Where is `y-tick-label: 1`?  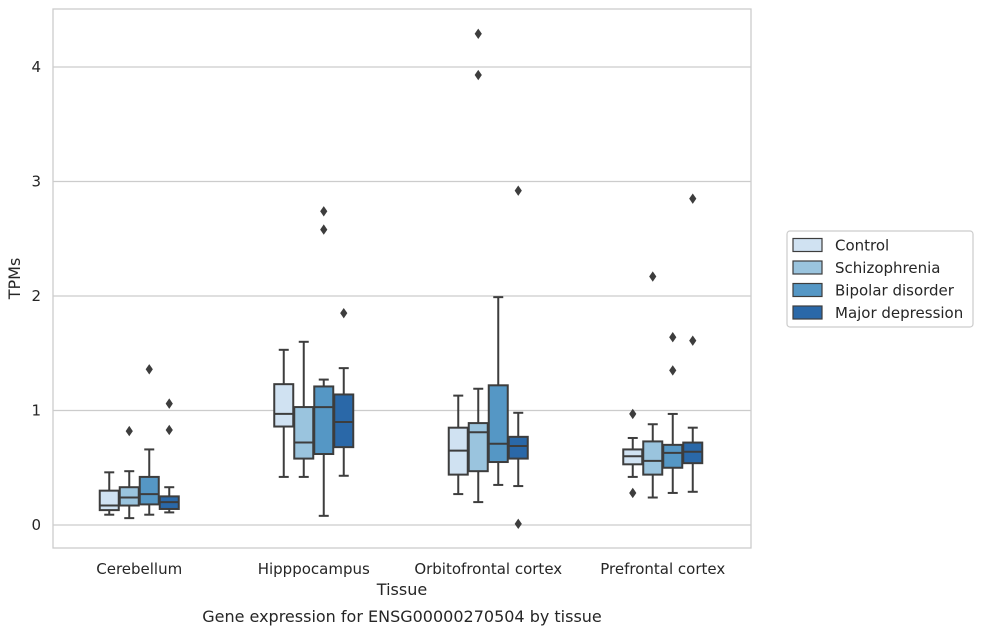
y-tick-label: 1 is located at coordinates (36, 411).